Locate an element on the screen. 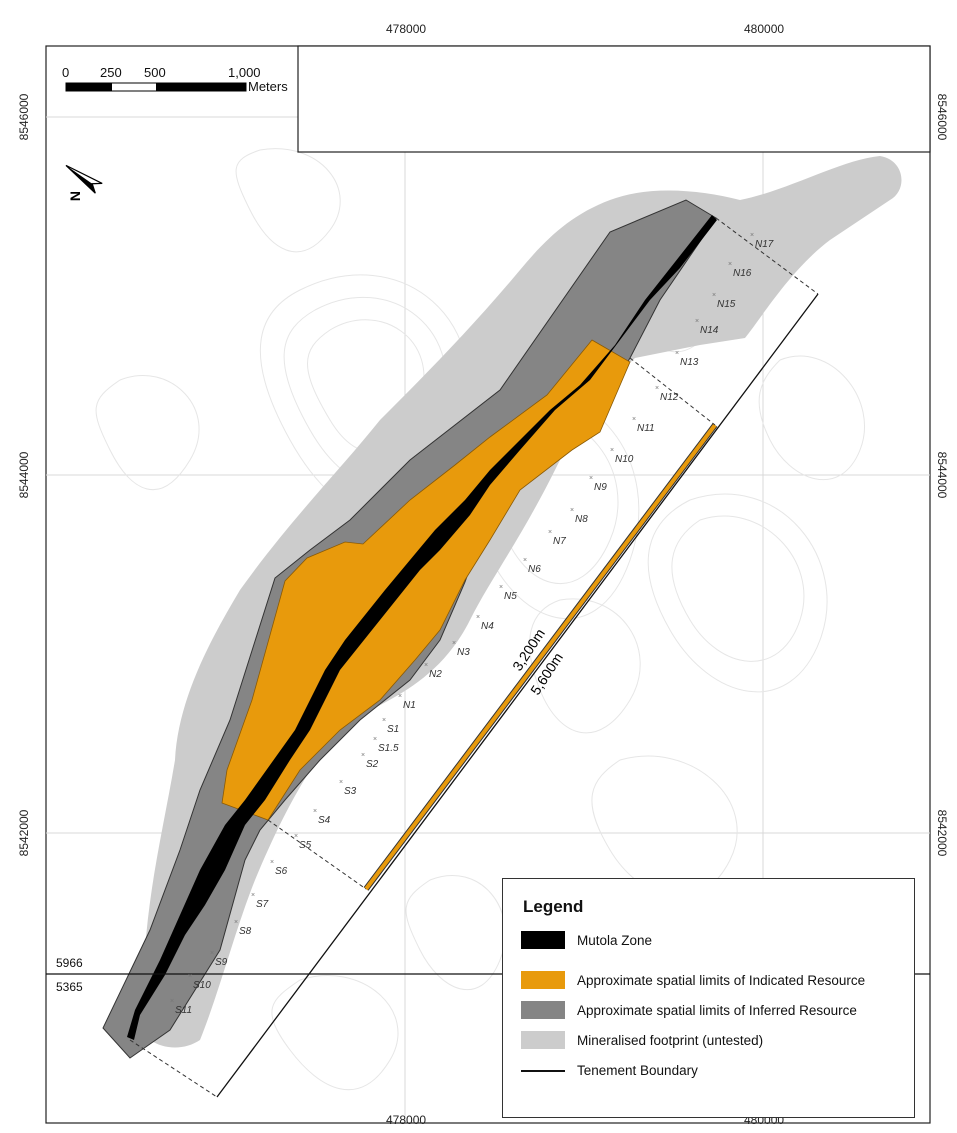  scale-unit: Meters is located at coordinates (268, 86).